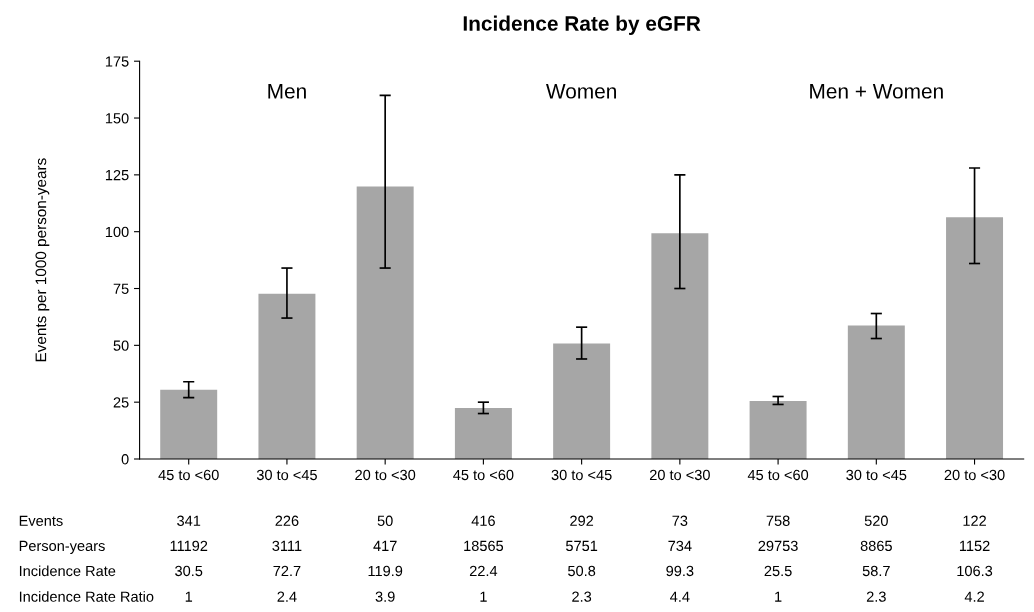 This screenshot has width=1034, height=612. I want to click on text: 30.5, so click(189, 571).